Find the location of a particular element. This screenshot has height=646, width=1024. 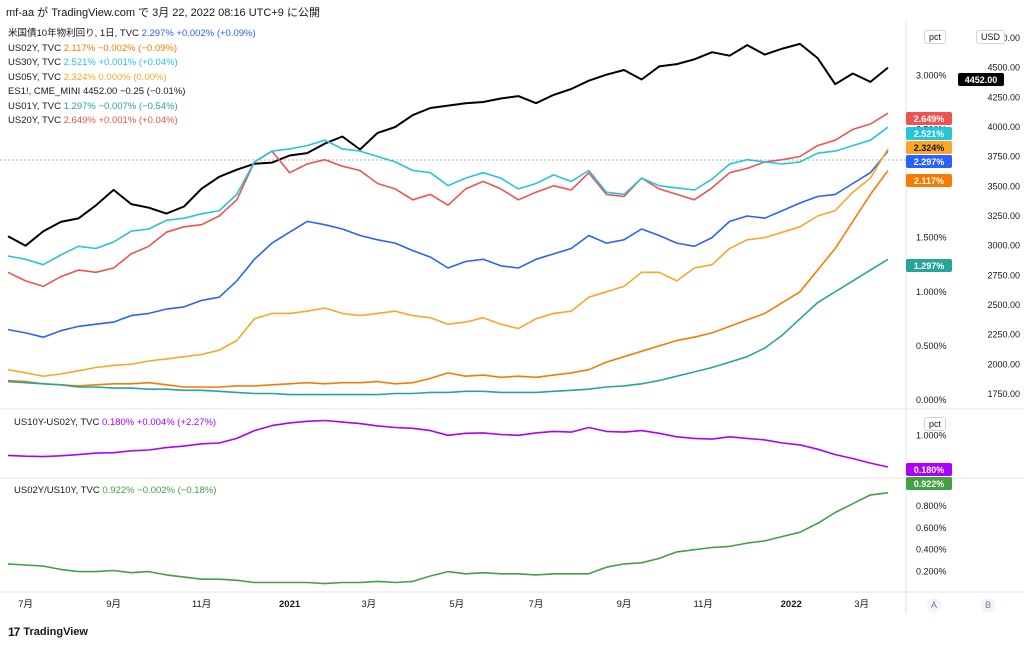

price-tag-spread-text: 0.180% is located at coordinates (929, 470).